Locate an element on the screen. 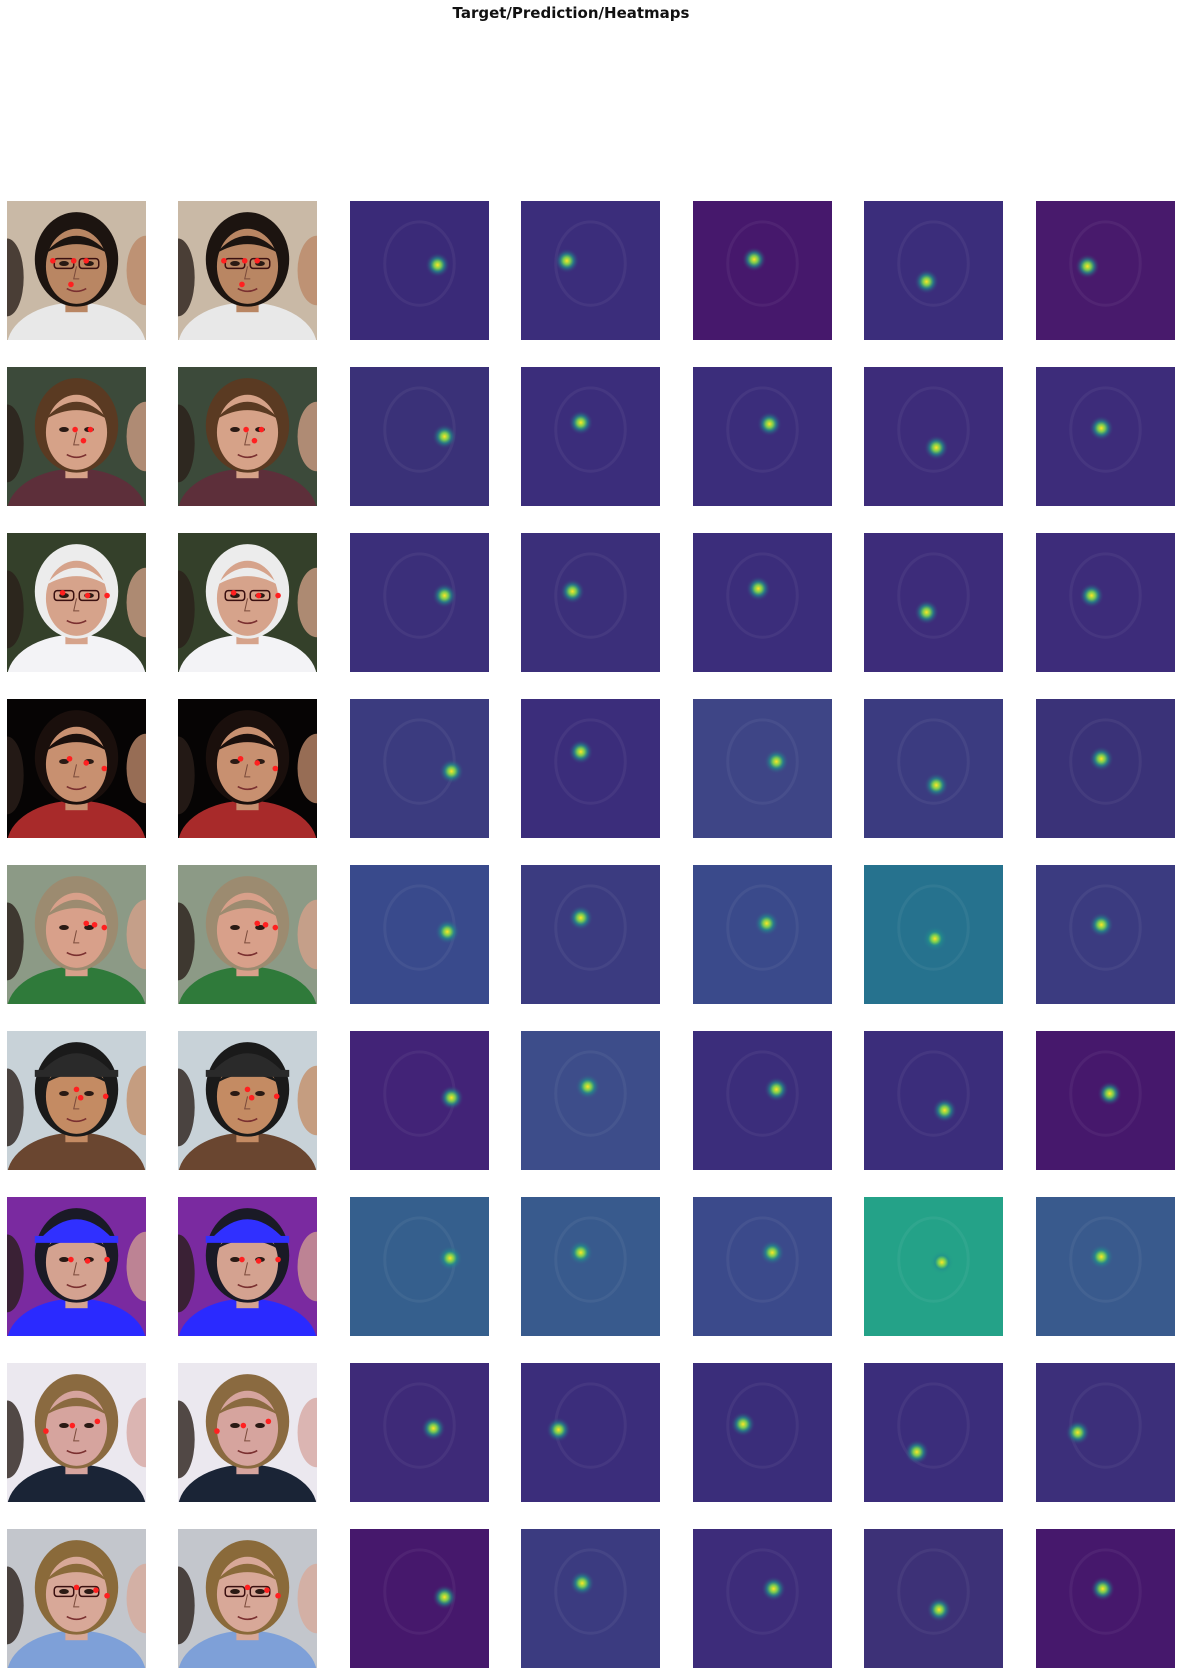 This screenshot has height=1676, width=1181. face-photo-man-glasses-smiling-white-shirt is located at coordinates (76, 270).